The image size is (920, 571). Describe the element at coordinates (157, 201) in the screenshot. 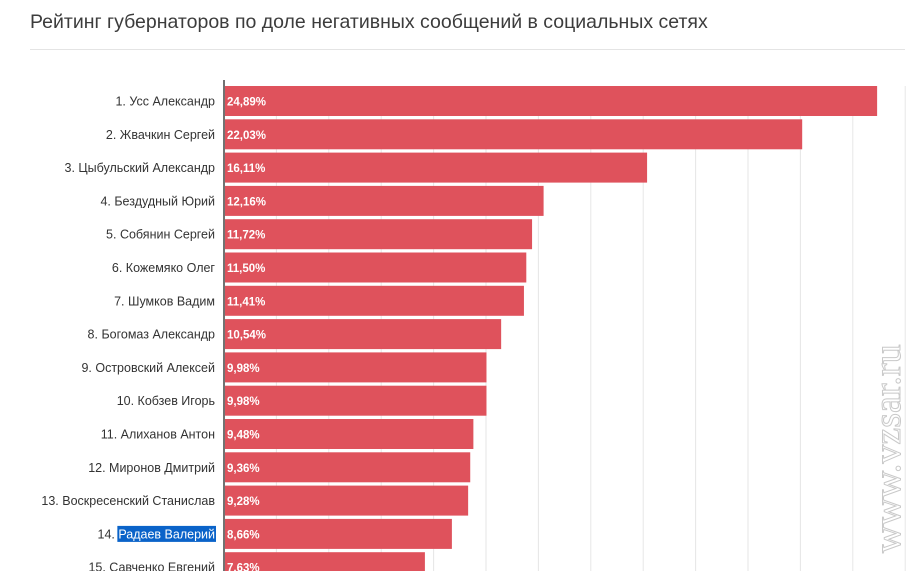

I see `category-label: 4. Бездудный Юрий` at that location.